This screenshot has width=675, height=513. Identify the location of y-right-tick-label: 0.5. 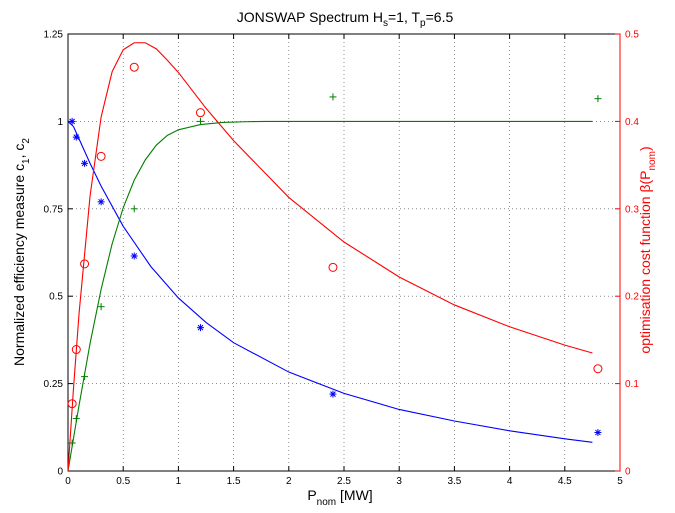
(632, 35).